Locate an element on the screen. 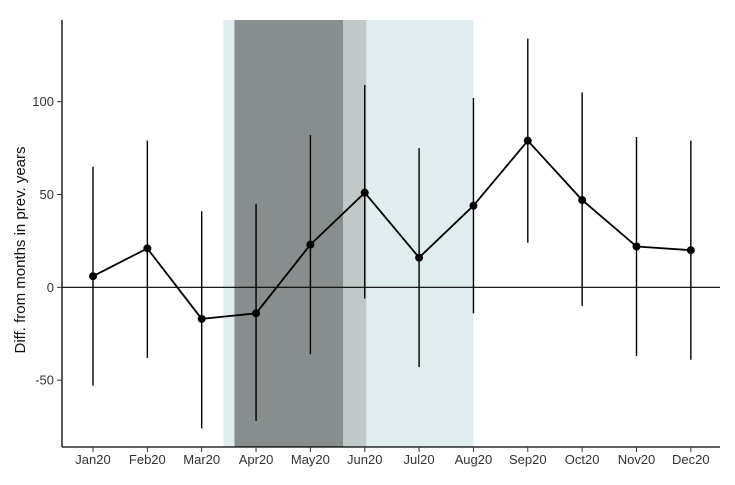  y-tick-label: 50 is located at coordinates (47, 194).